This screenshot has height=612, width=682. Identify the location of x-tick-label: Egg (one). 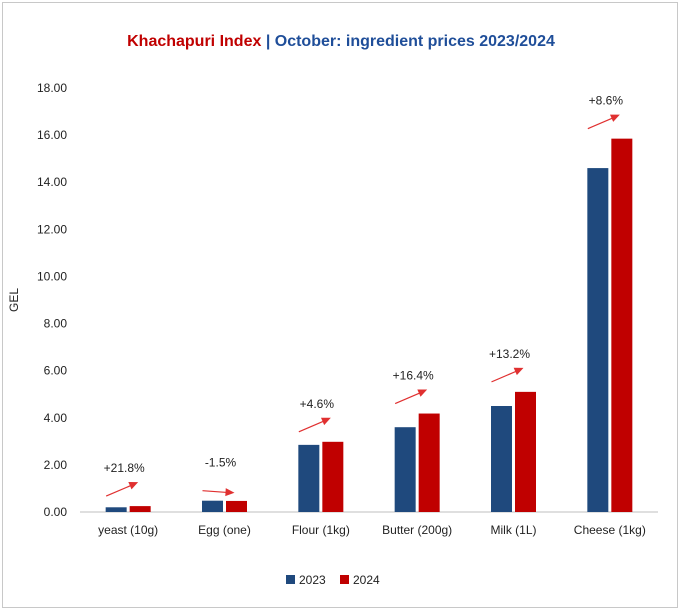
(224, 530).